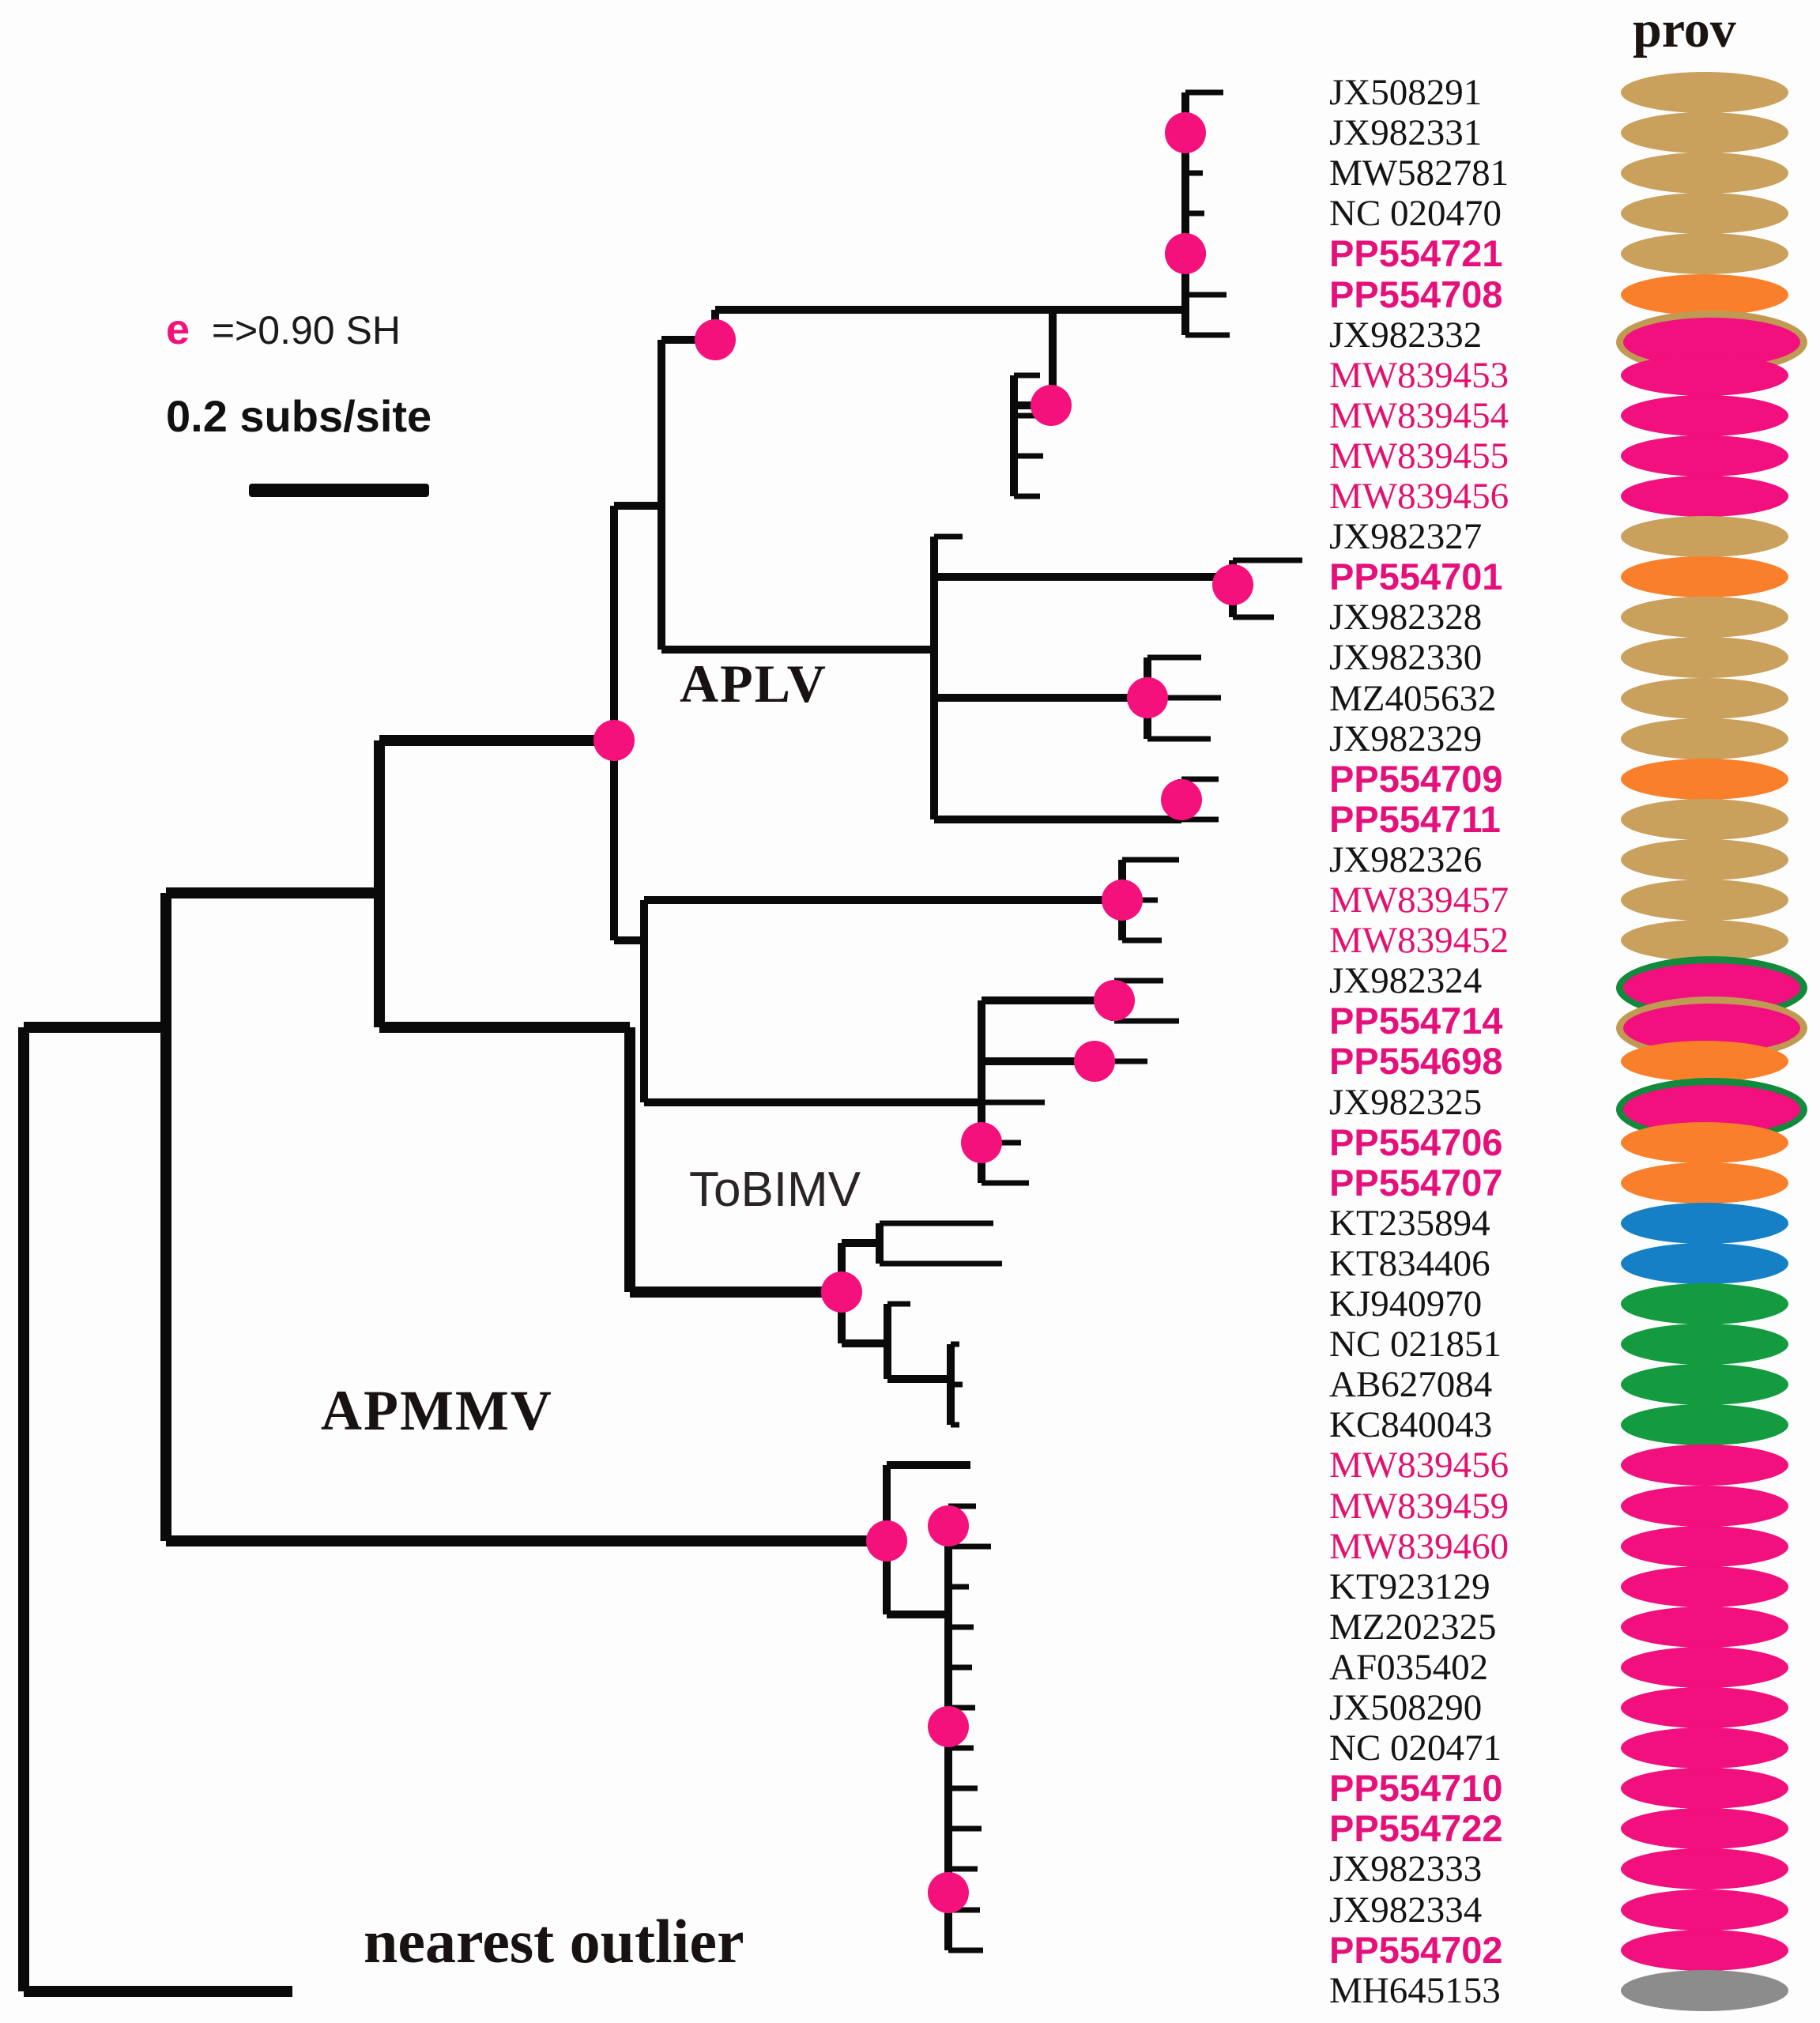  Describe the element at coordinates (1411, 1425) in the screenshot. I see `taxon-label: KC840043` at that location.